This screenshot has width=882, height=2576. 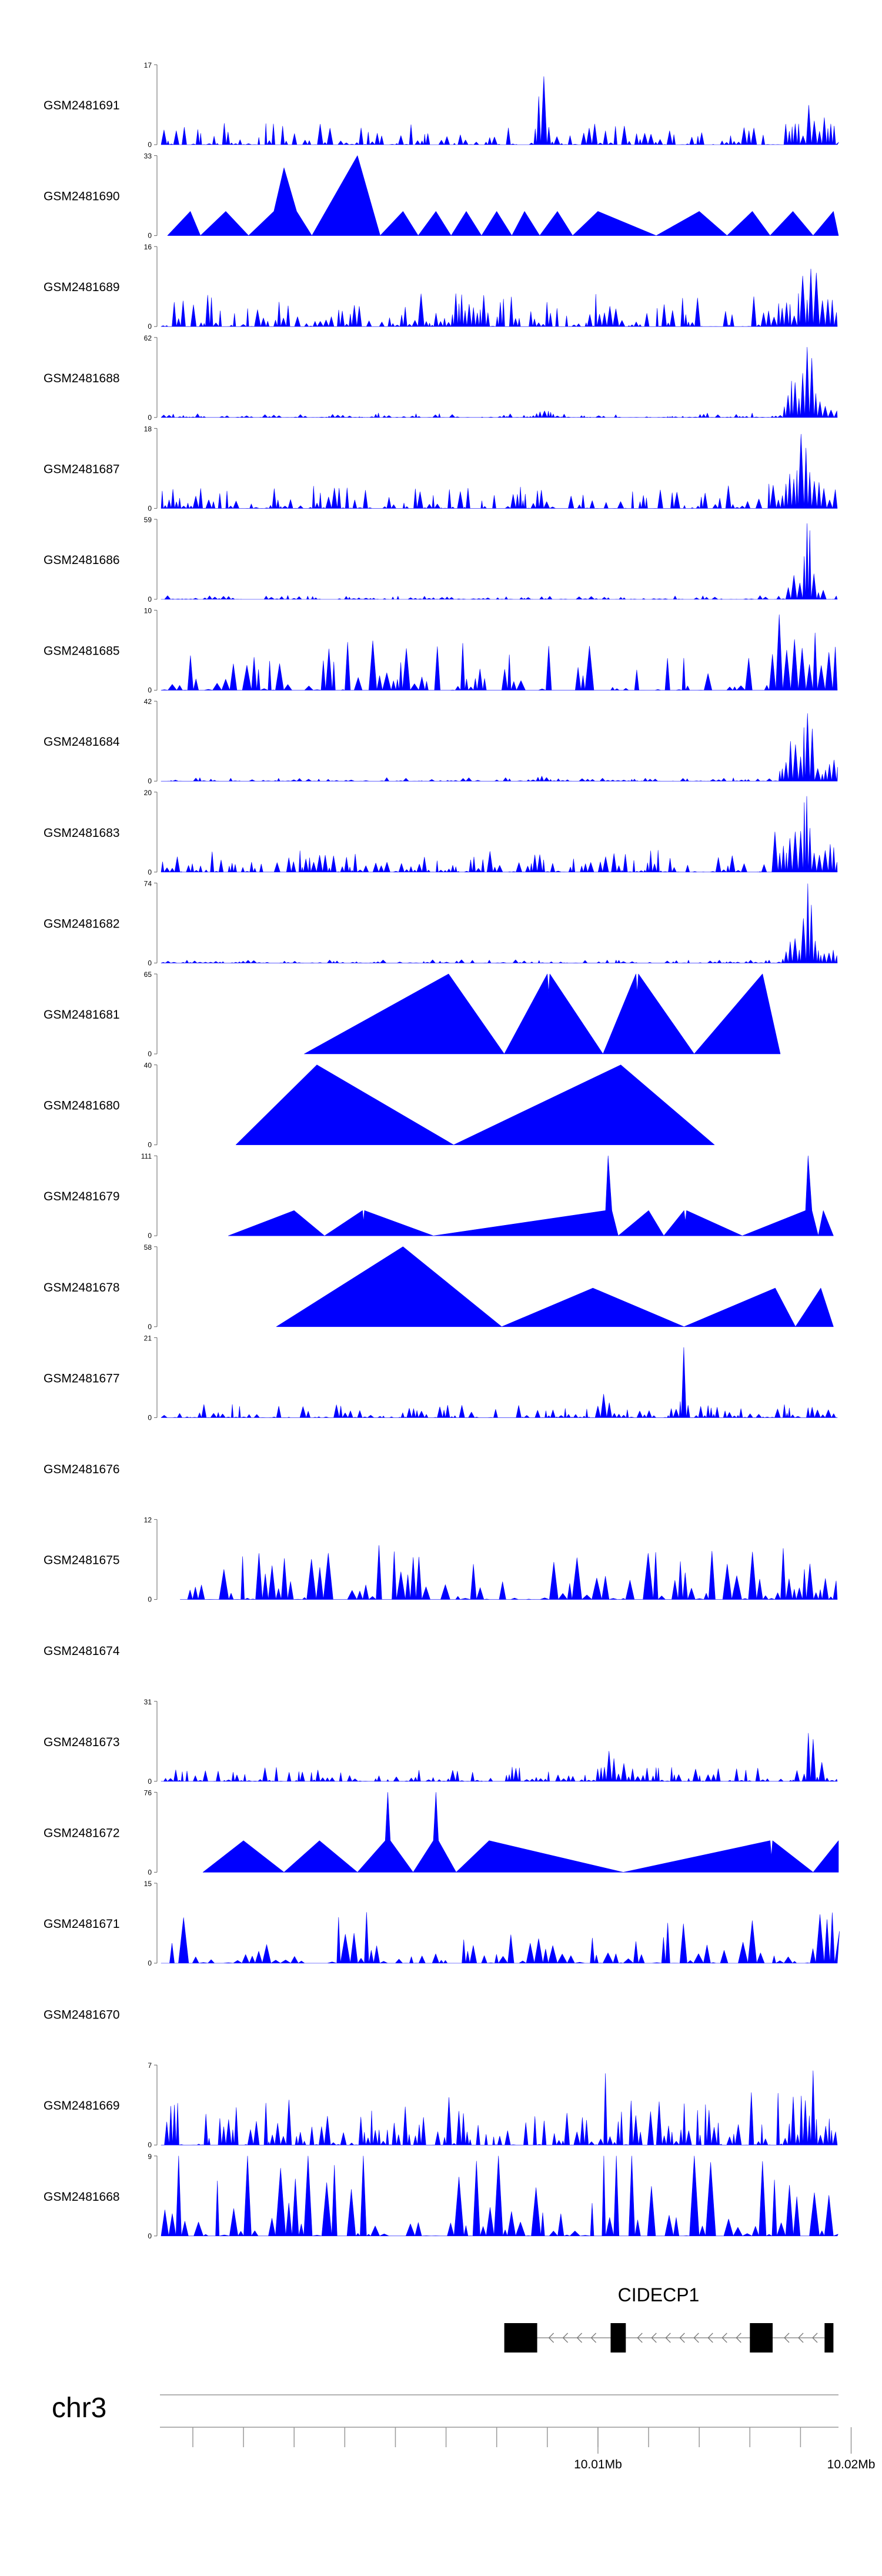 What do you see at coordinates (82, 287) in the screenshot?
I see `track-label: GSM2481689` at bounding box center [82, 287].